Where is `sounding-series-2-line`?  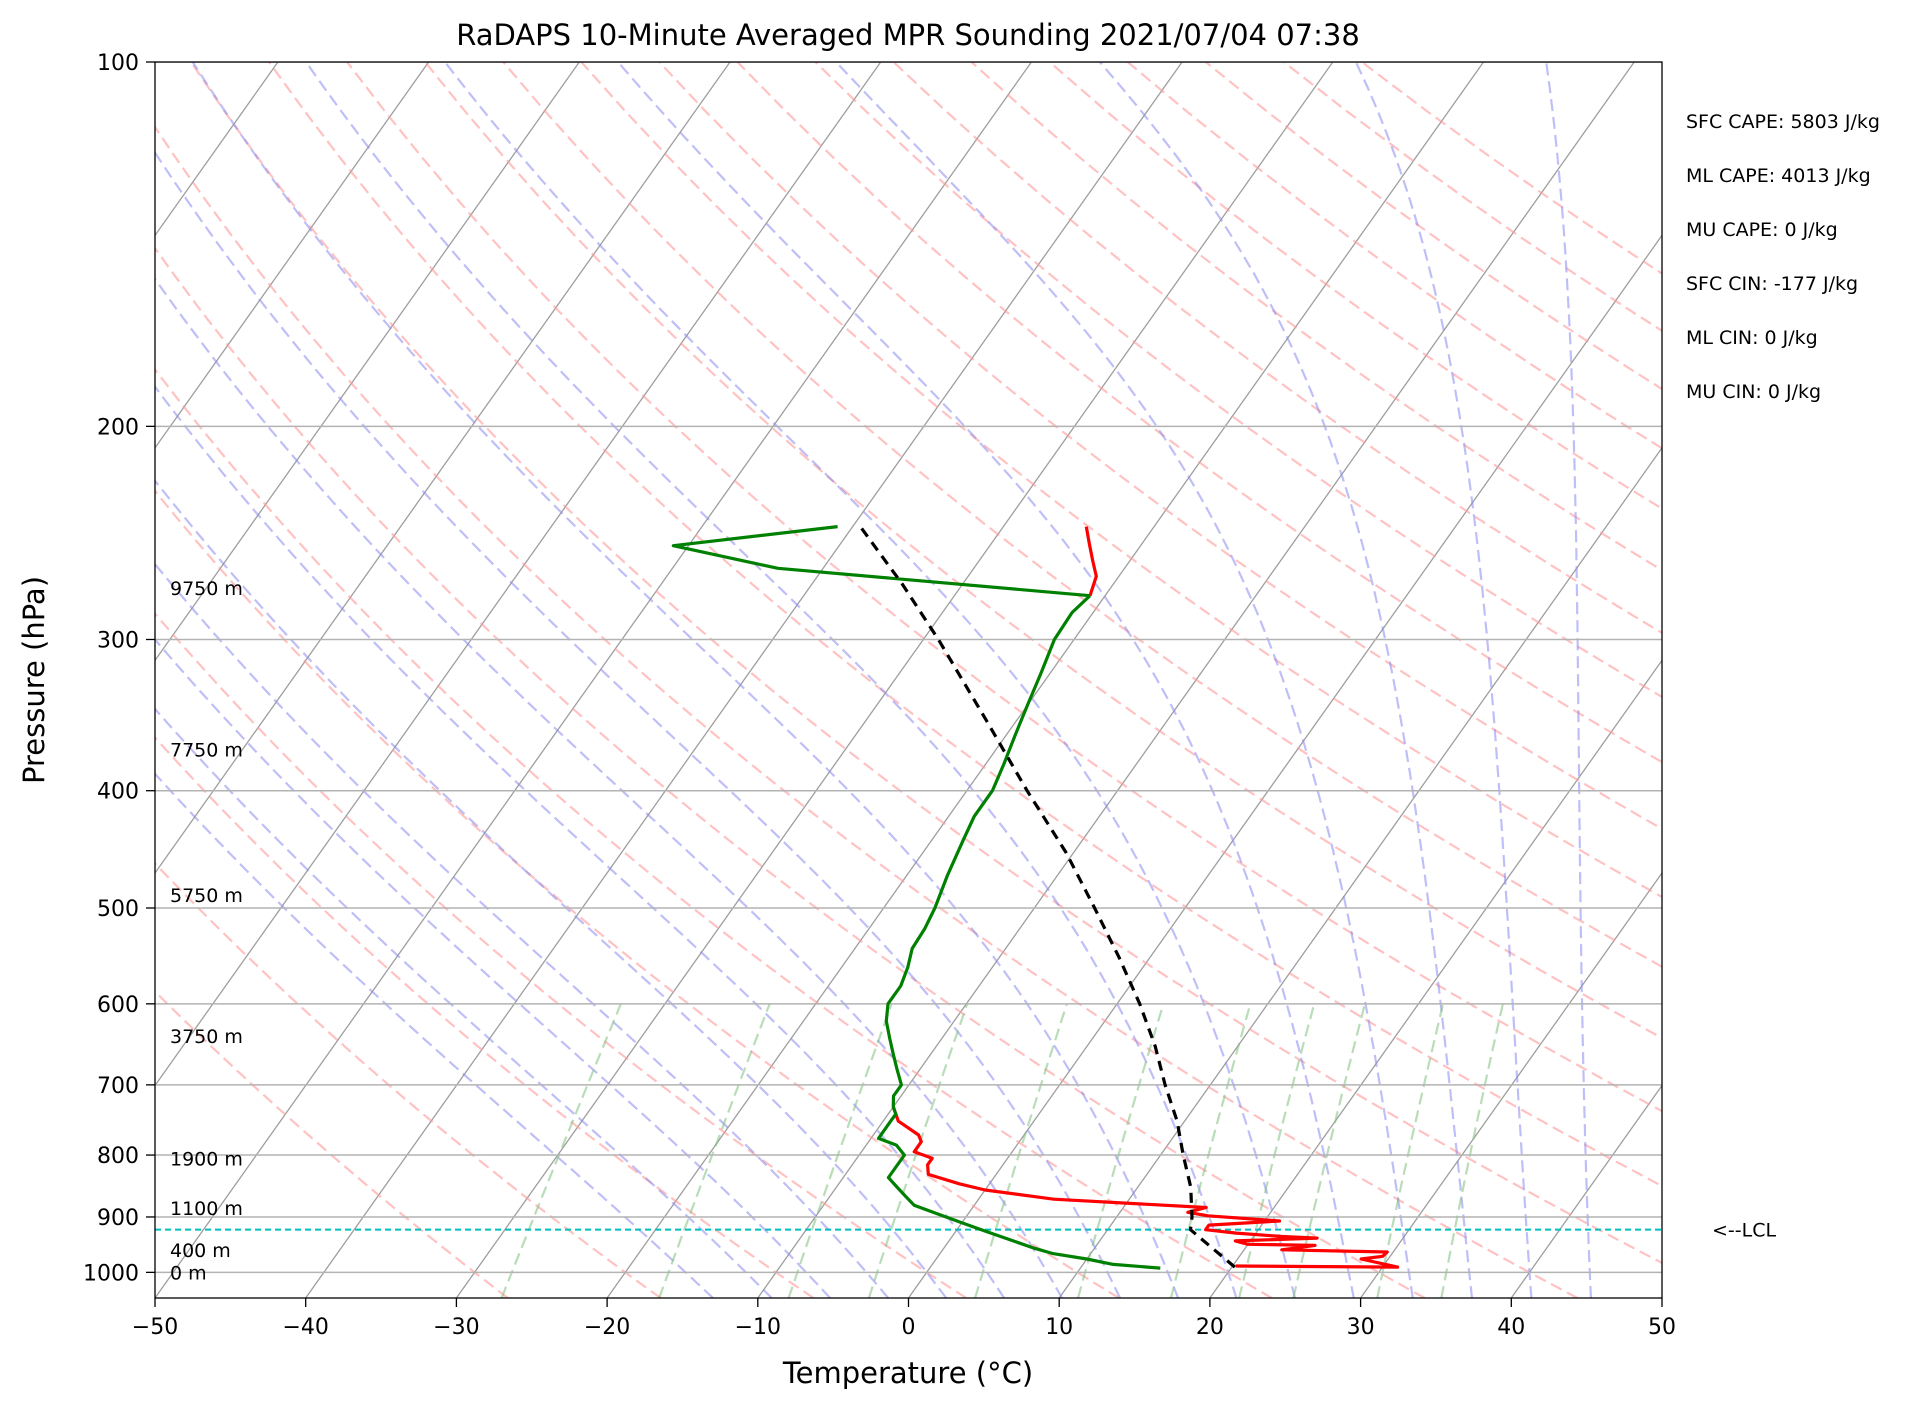 sounding-series-2-line is located at coordinates (1091, 561).